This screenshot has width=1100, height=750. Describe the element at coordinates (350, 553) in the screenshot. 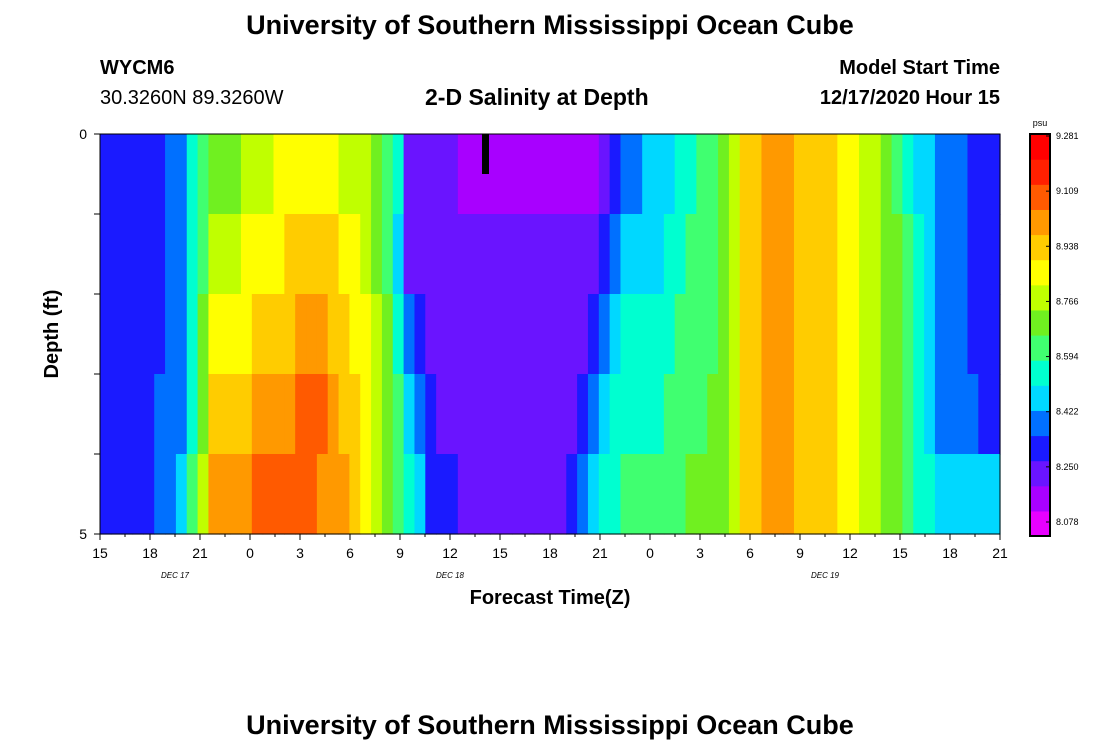

I see `x-tick-label: 6` at that location.